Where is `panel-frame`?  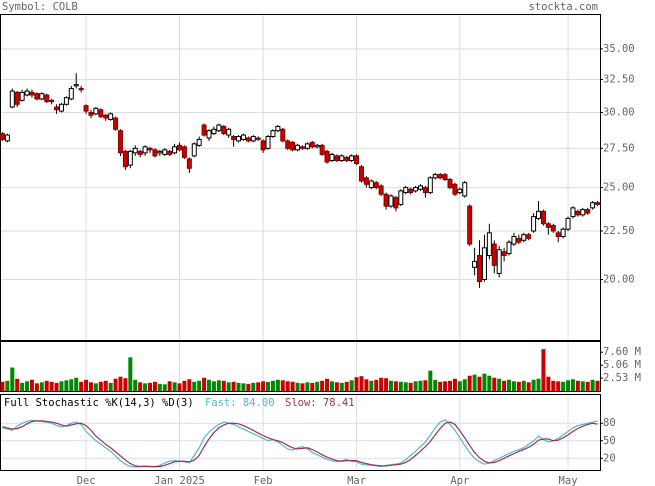 panel-frame is located at coordinates (300, 432).